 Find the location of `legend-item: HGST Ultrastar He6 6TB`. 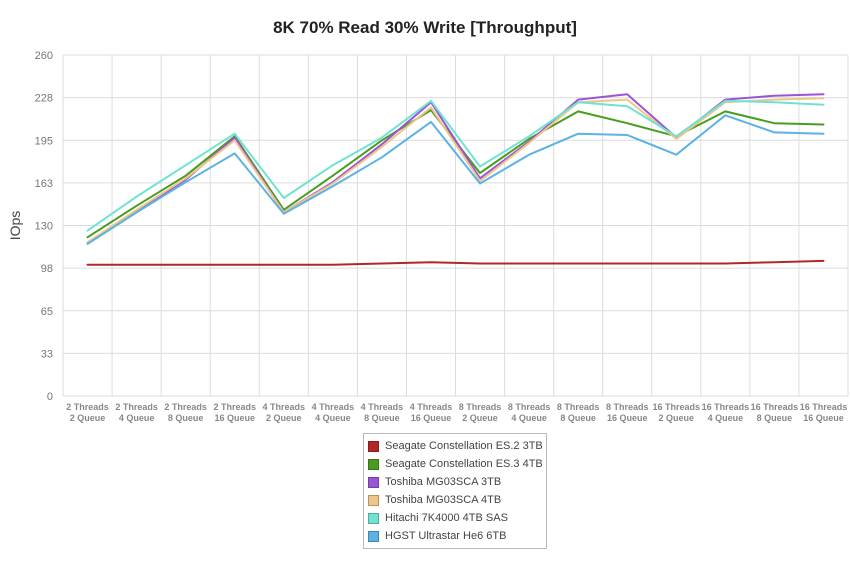

legend-item: HGST Ultrastar He6 6TB is located at coordinates (455, 536).